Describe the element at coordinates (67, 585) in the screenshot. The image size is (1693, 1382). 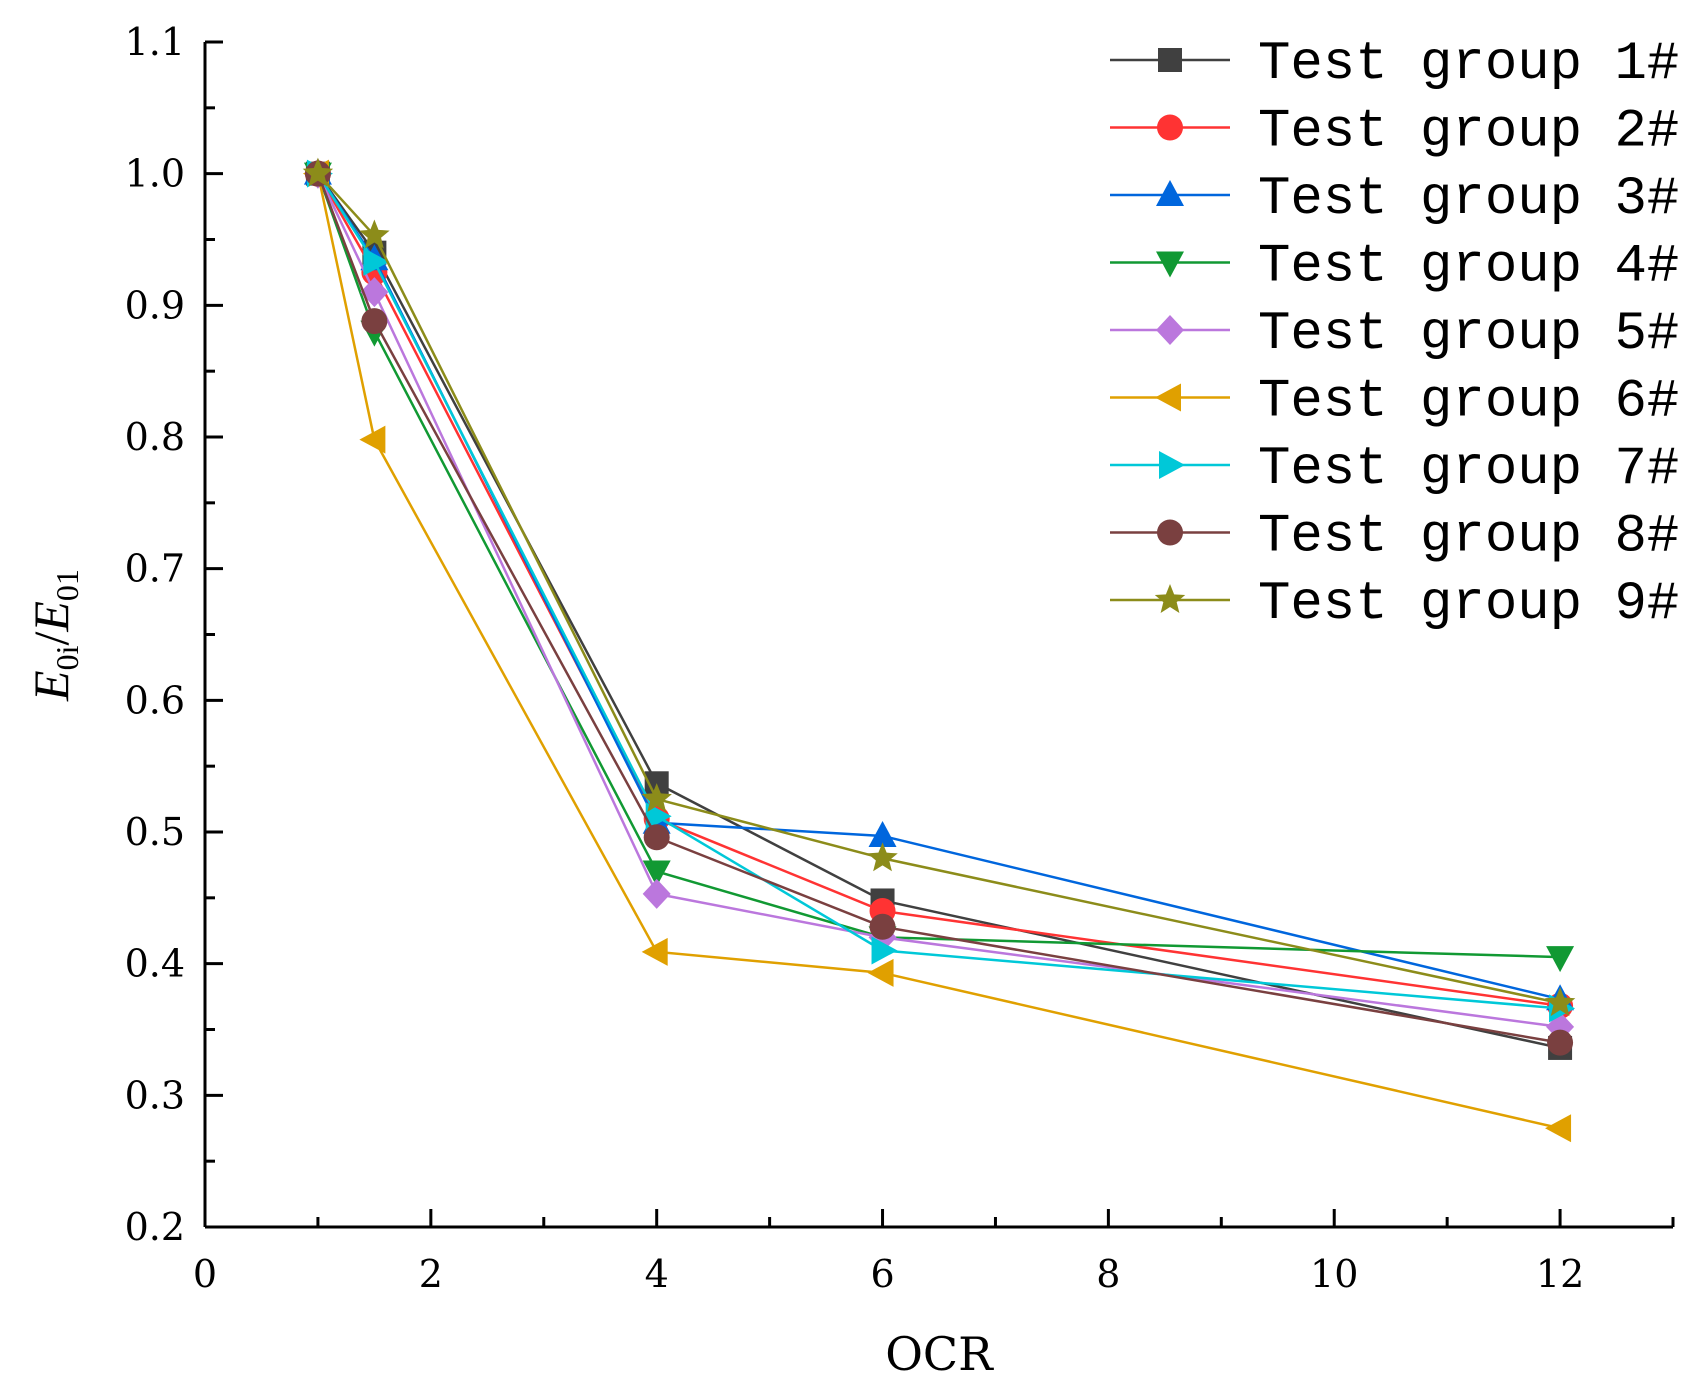
I see `y-axis-title-den-sub: 01` at that location.